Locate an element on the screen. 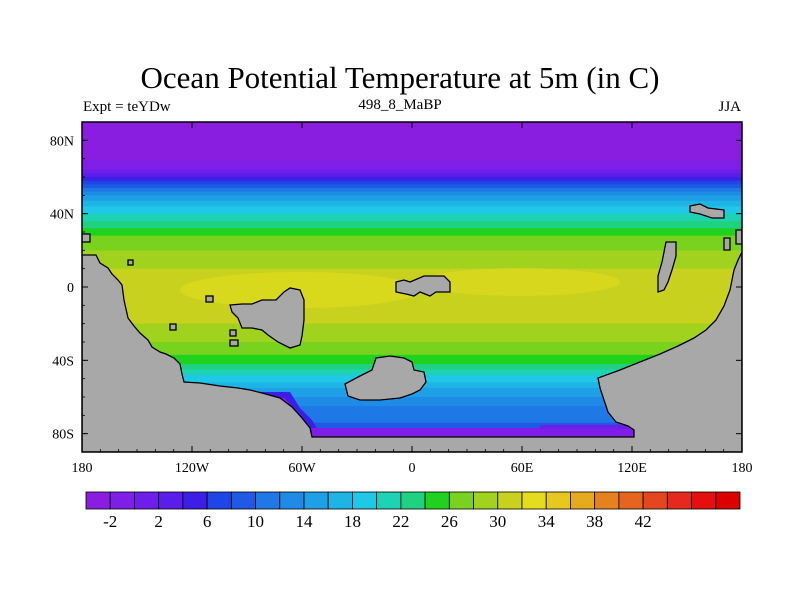 Image resolution: width=800 pixels, height=600 pixels. colorbar-label: 2 is located at coordinates (158, 521).